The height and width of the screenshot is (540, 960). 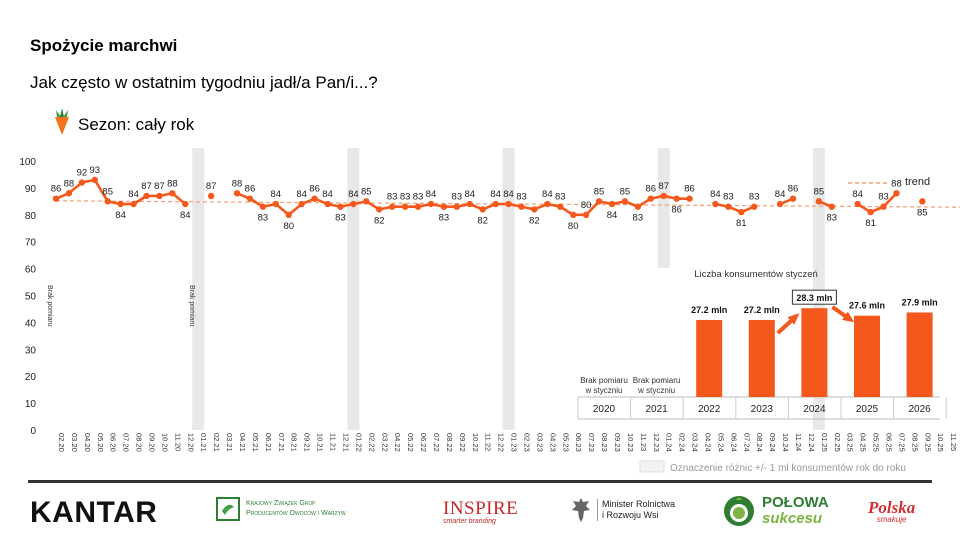 I want to click on bar-value-label: 27.6 mln, so click(x=867, y=306).